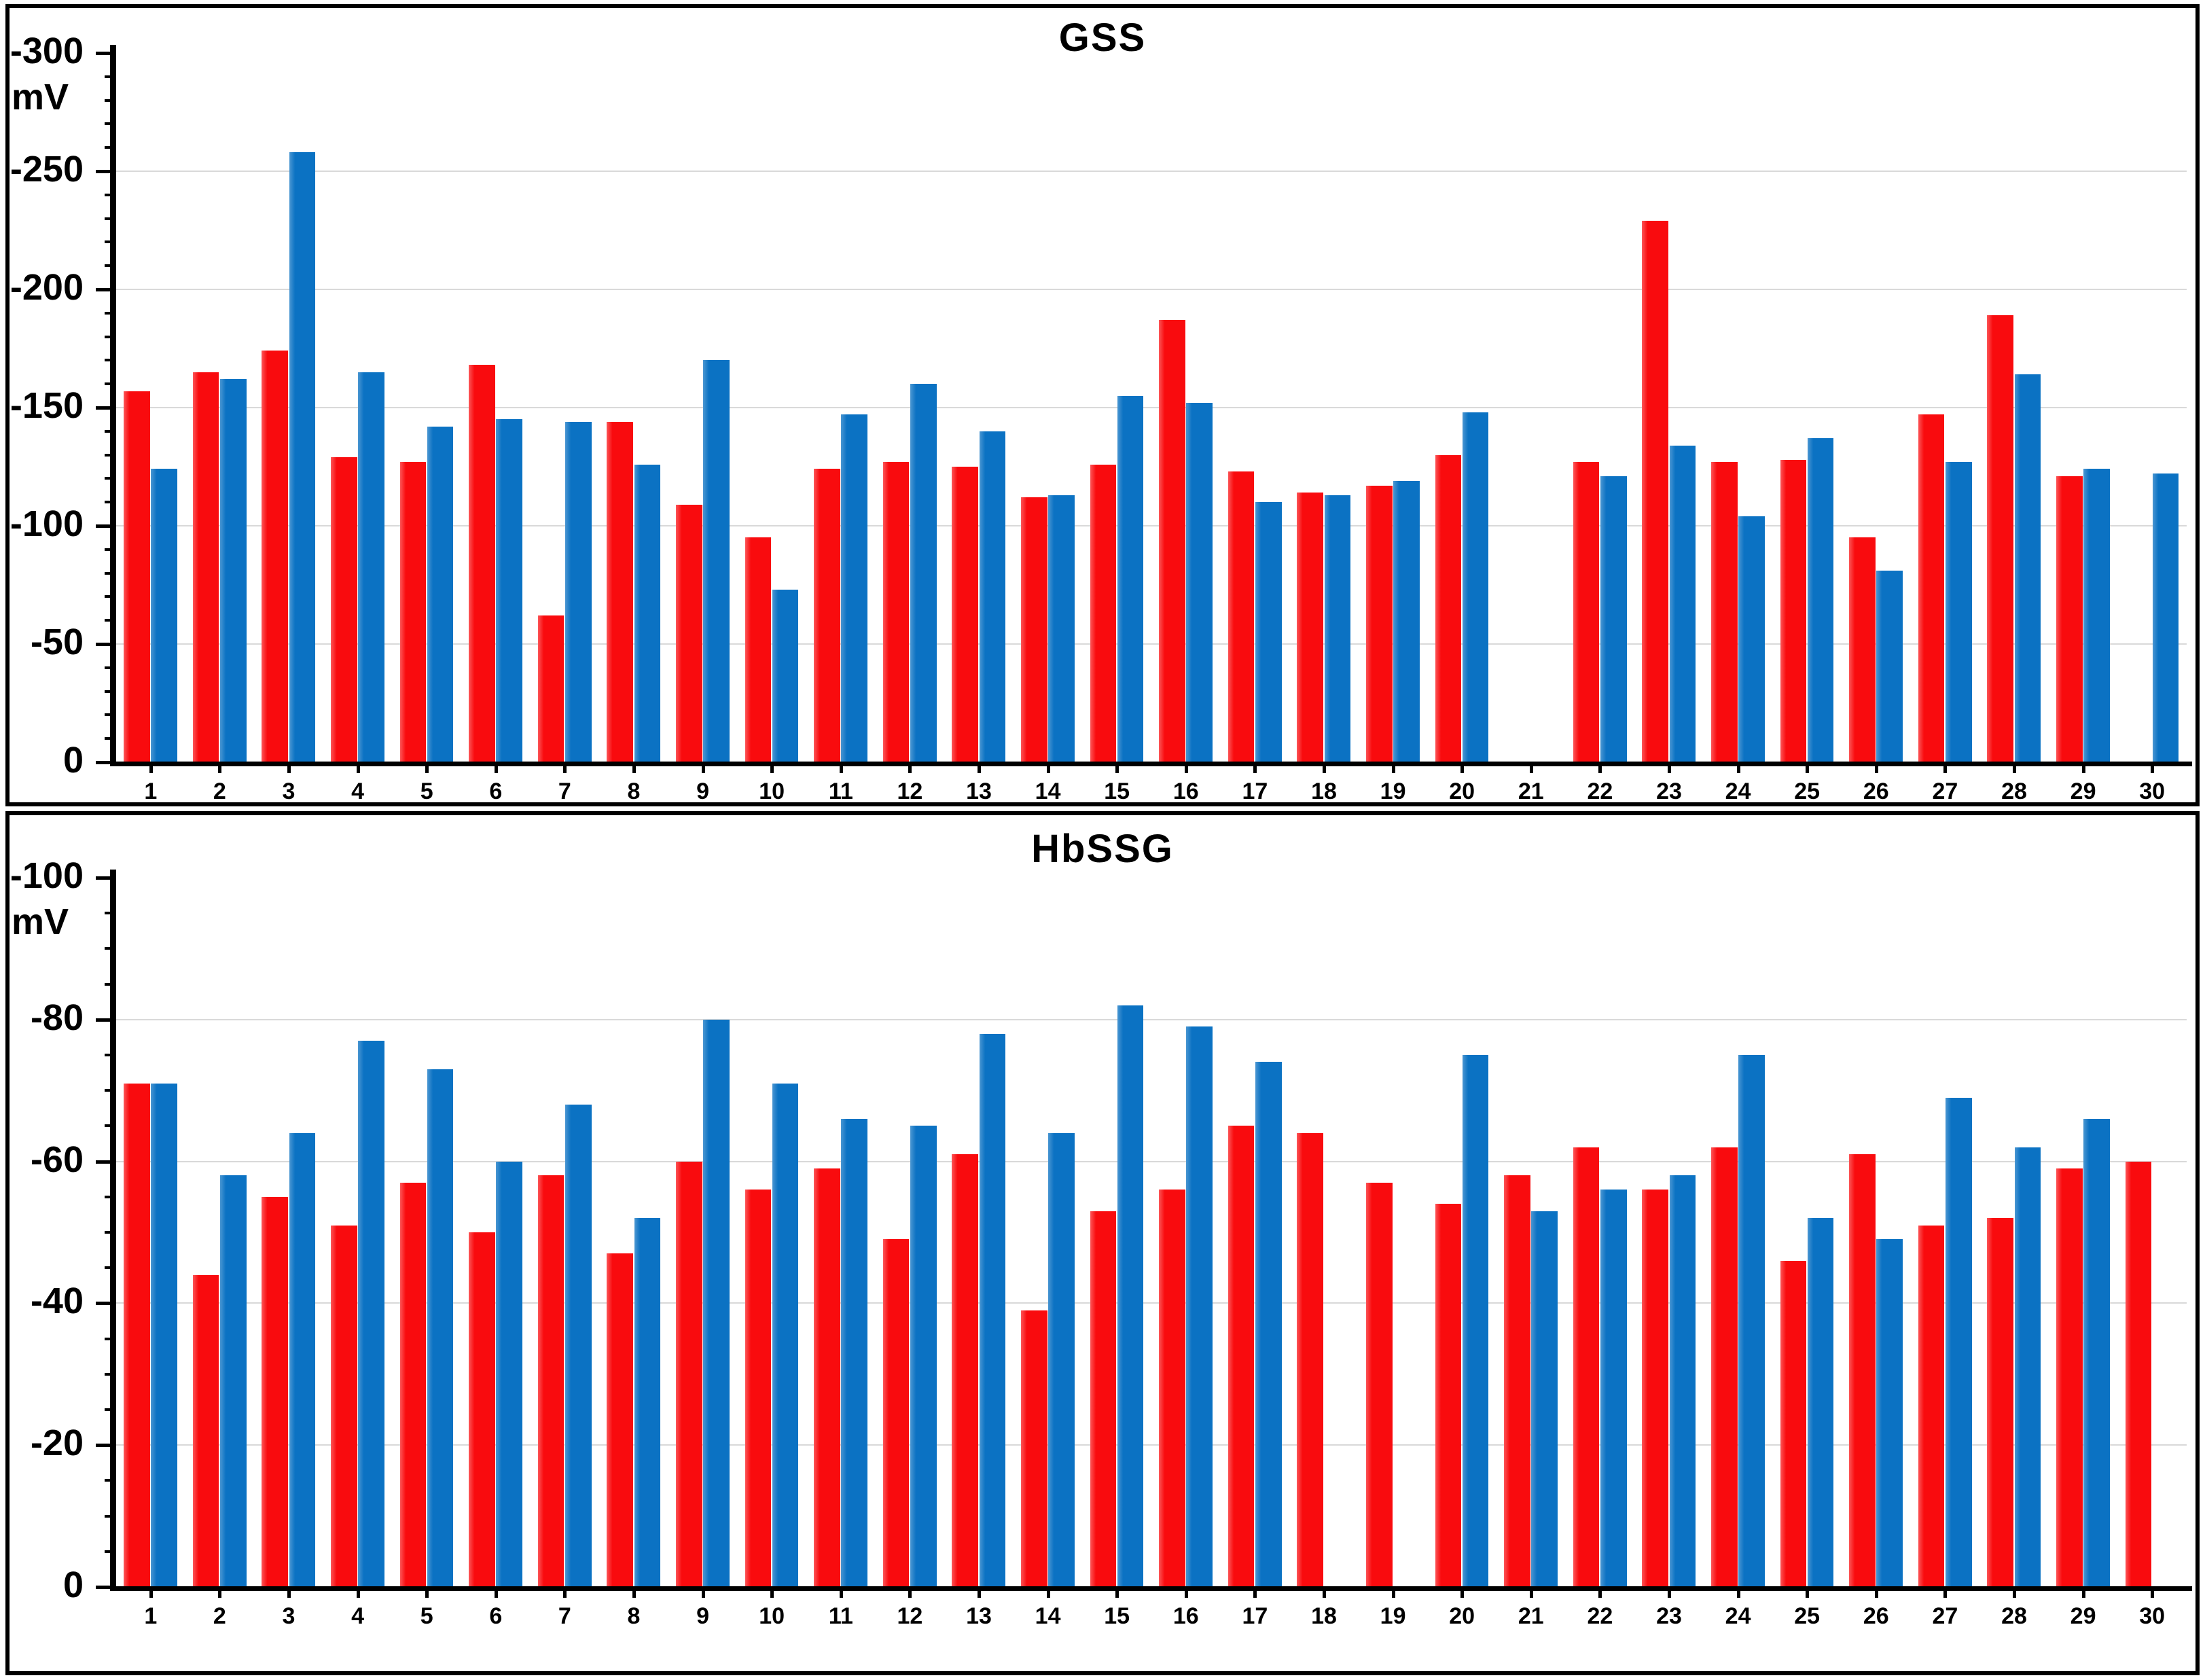  Describe the element at coordinates (106, 1162) in the screenshot. I see `y-major-tick--60` at that location.